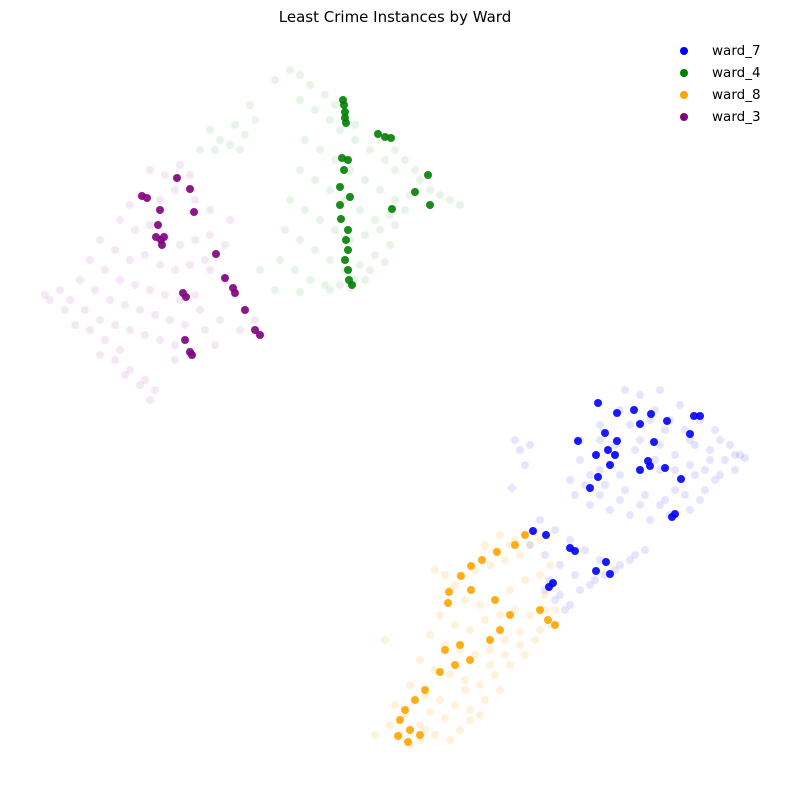 Image resolution: width=790 pixels, height=788 pixels. What do you see at coordinates (720, 84) in the screenshot?
I see `legend: ward_7 ward_4 ward_8 ward_3` at bounding box center [720, 84].